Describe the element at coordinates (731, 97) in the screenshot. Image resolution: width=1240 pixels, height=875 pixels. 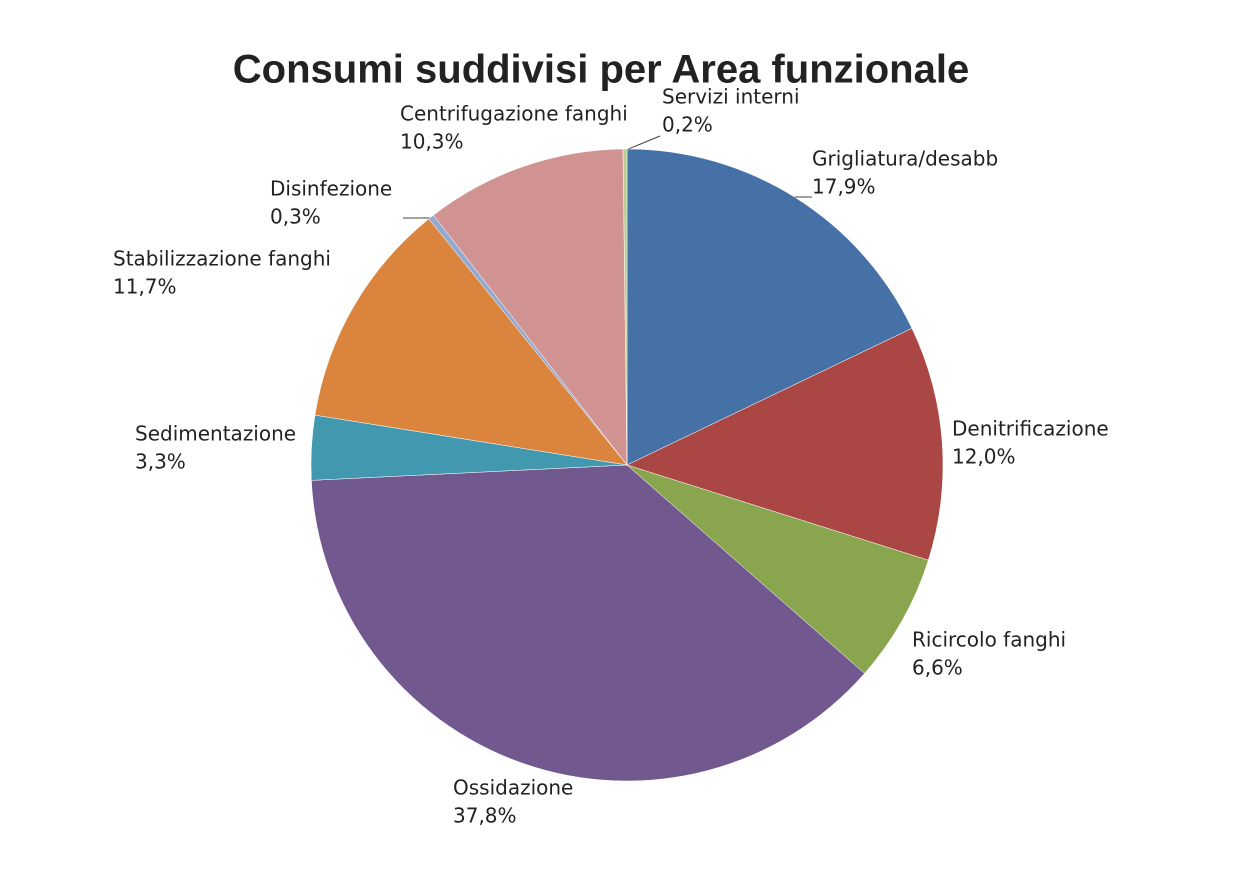
I see `slice-label: Servizi interni` at that location.